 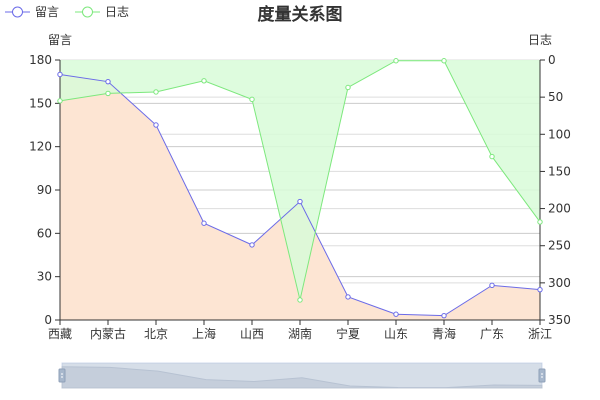 I want to click on data-zoom-preview, so click(x=302, y=377).